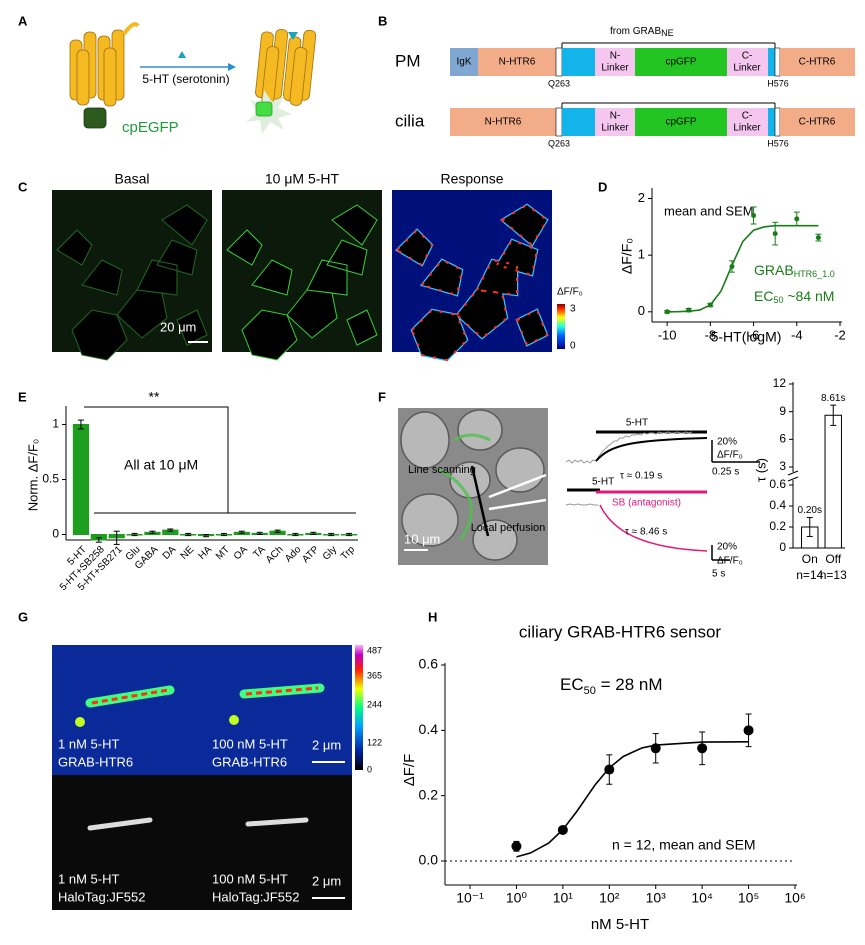 This screenshot has height=945, width=865. I want to click on colorbar-tick: 122, so click(374, 742).